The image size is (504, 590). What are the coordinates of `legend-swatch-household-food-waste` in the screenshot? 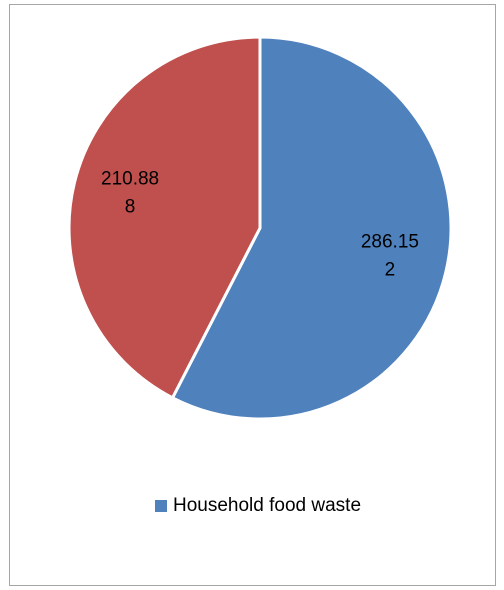 It's located at (161, 506).